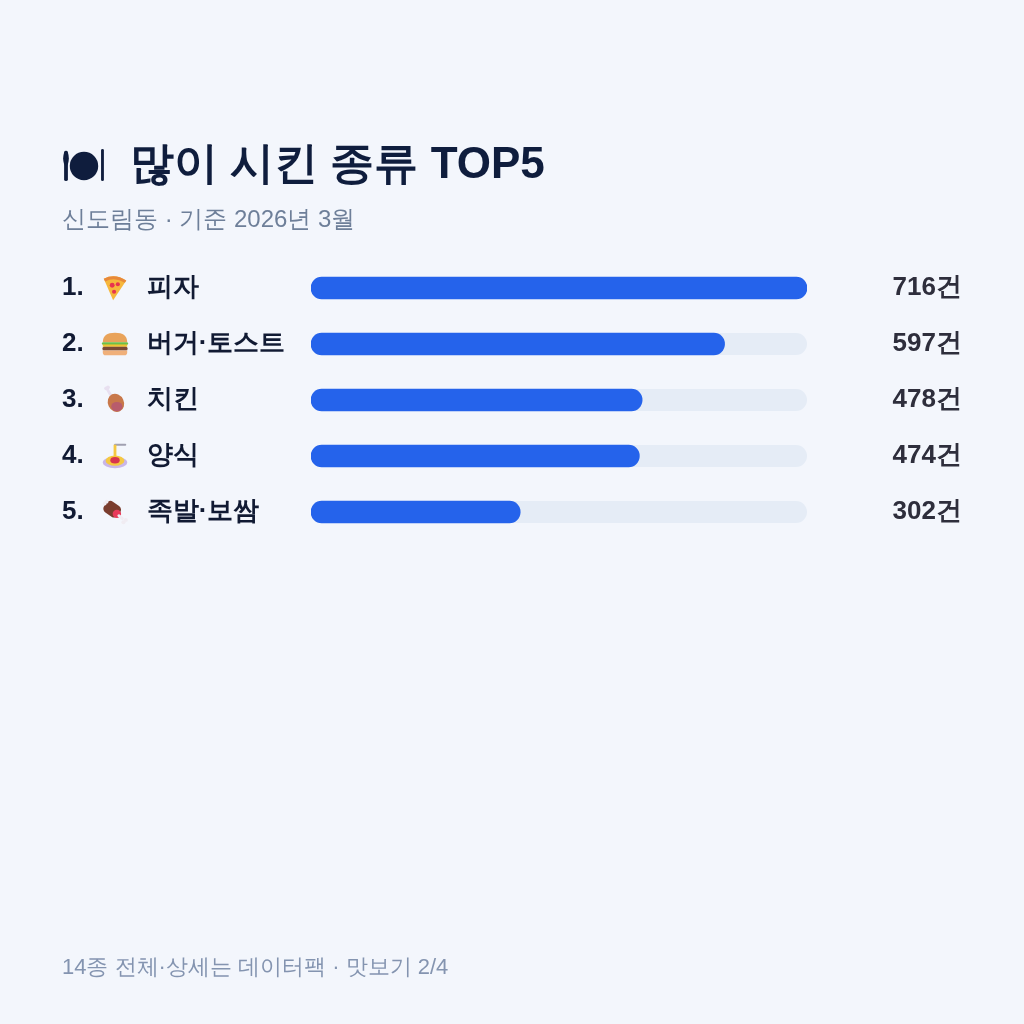 This screenshot has width=1024, height=1024. What do you see at coordinates (255, 967) in the screenshot?
I see `text: 14종 전체·상세는 데이터팩 · 맛보기 2/4` at bounding box center [255, 967].